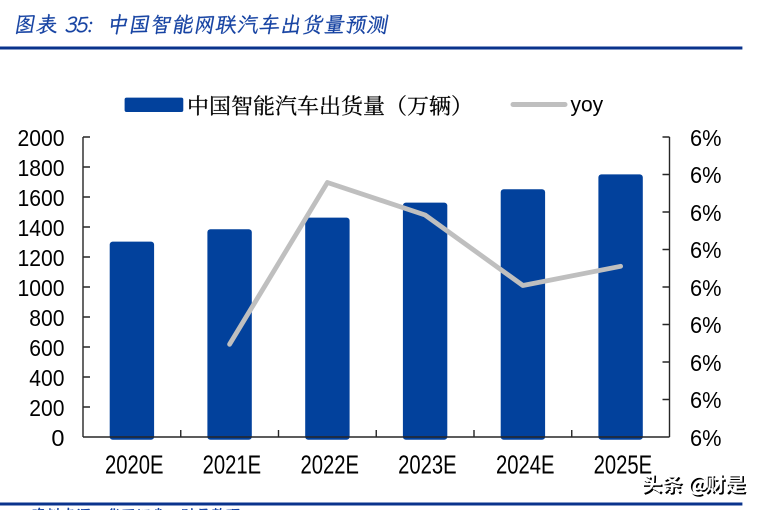 This screenshot has height=510, width=759. I want to click on svg-text: 2022E, so click(329, 464).